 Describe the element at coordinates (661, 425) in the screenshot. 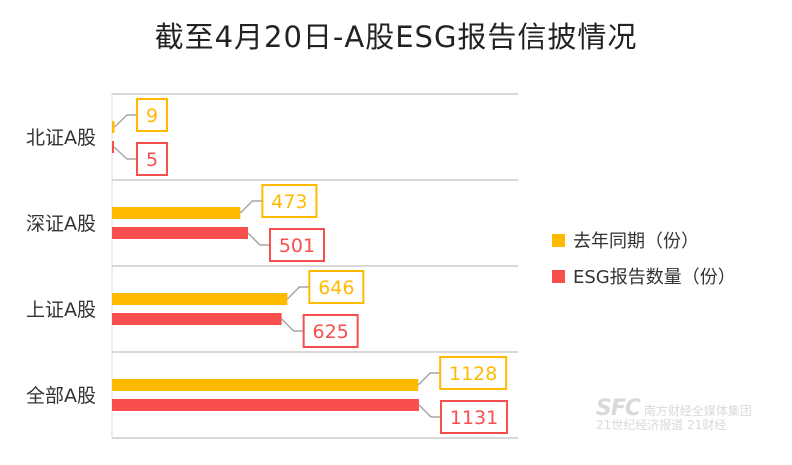

I see `watermark-line2: 21世纪经济报道 21财经` at that location.